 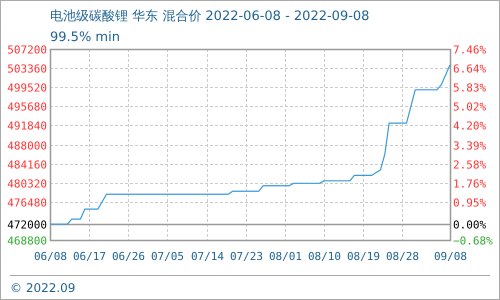 I want to click on y-tick-label: 468800, so click(x=27, y=241).